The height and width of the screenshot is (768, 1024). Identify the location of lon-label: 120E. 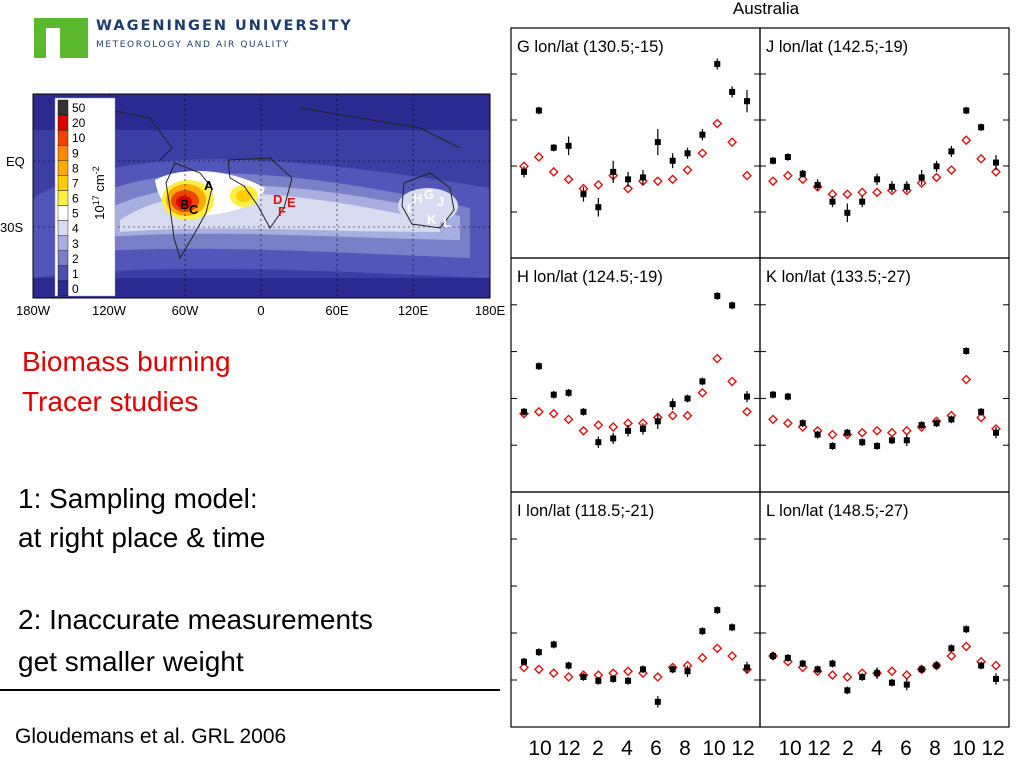
(413, 310).